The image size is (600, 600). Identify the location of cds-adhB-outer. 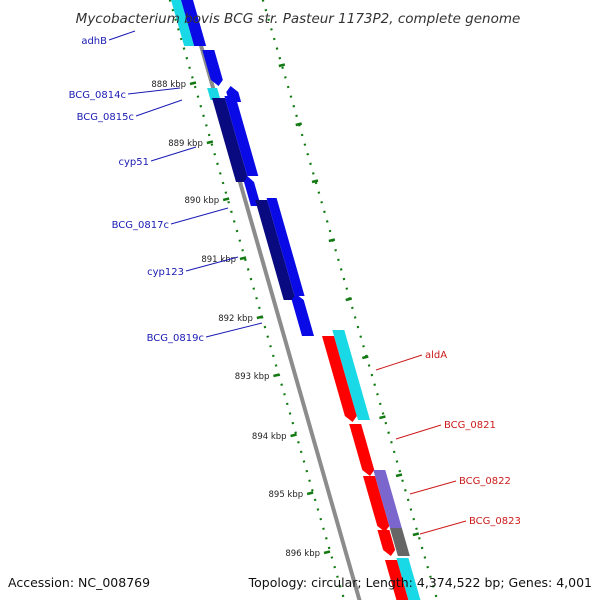
(194, 23).